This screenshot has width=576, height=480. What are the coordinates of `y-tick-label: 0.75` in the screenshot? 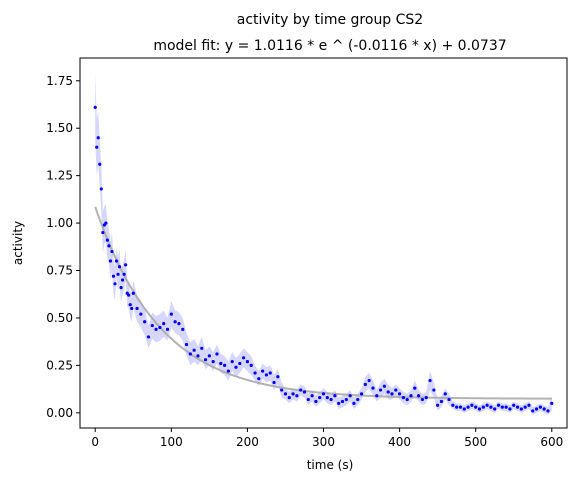 It's located at (59, 271).